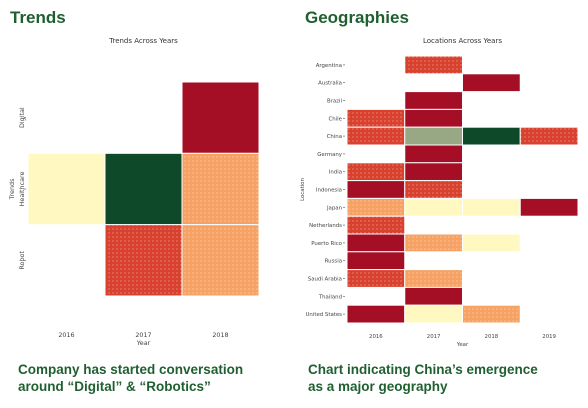  I want to click on geo-y-tick-australia: Australia, so click(330, 84).